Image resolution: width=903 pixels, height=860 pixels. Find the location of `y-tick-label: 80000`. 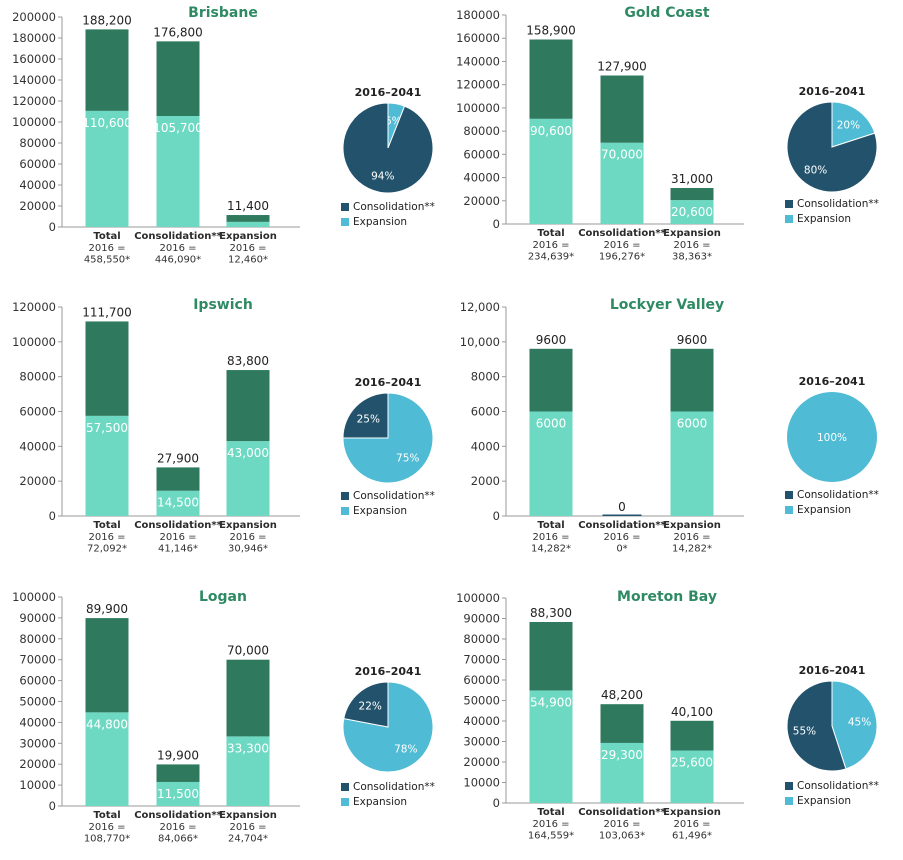

y-tick-label: 80000 is located at coordinates (37, 377).